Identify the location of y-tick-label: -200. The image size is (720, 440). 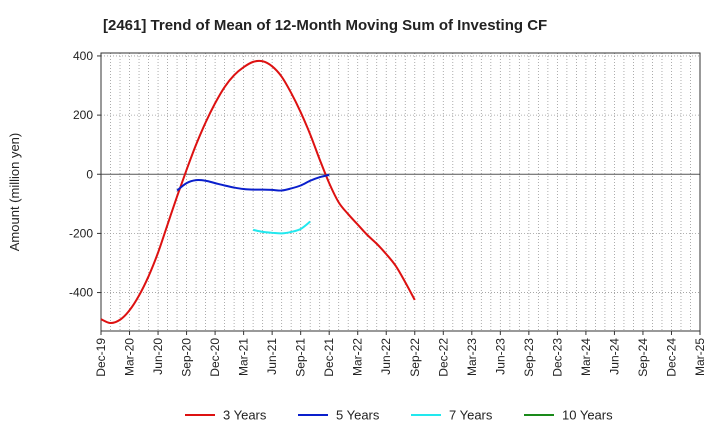
(81, 233).